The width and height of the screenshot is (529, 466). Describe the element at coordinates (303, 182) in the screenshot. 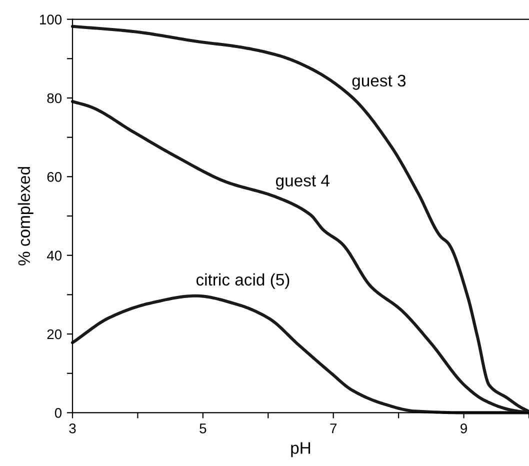

I see `annotation: guest 4` at that location.